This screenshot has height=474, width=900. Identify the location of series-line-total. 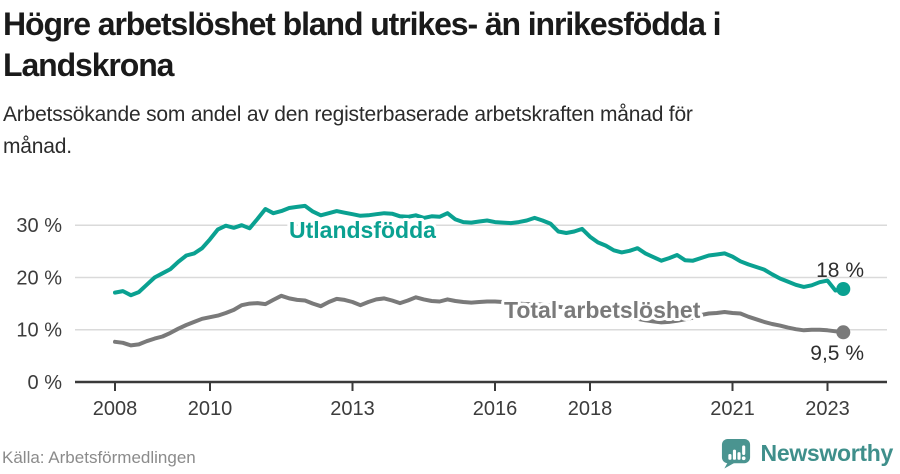
(479, 320).